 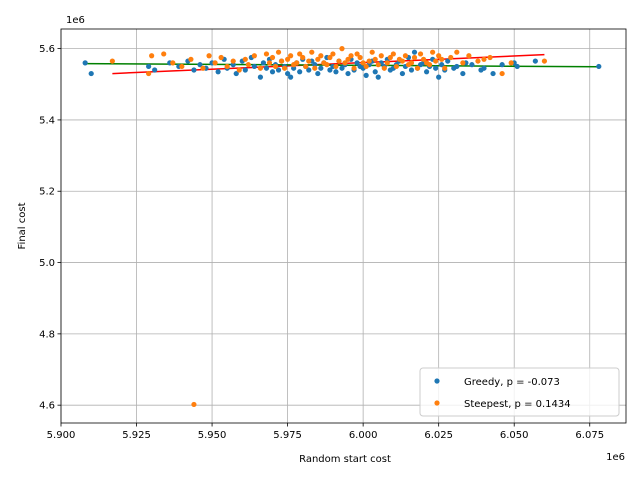 I want to click on y-tick-label: 5.0, so click(x=47, y=263).